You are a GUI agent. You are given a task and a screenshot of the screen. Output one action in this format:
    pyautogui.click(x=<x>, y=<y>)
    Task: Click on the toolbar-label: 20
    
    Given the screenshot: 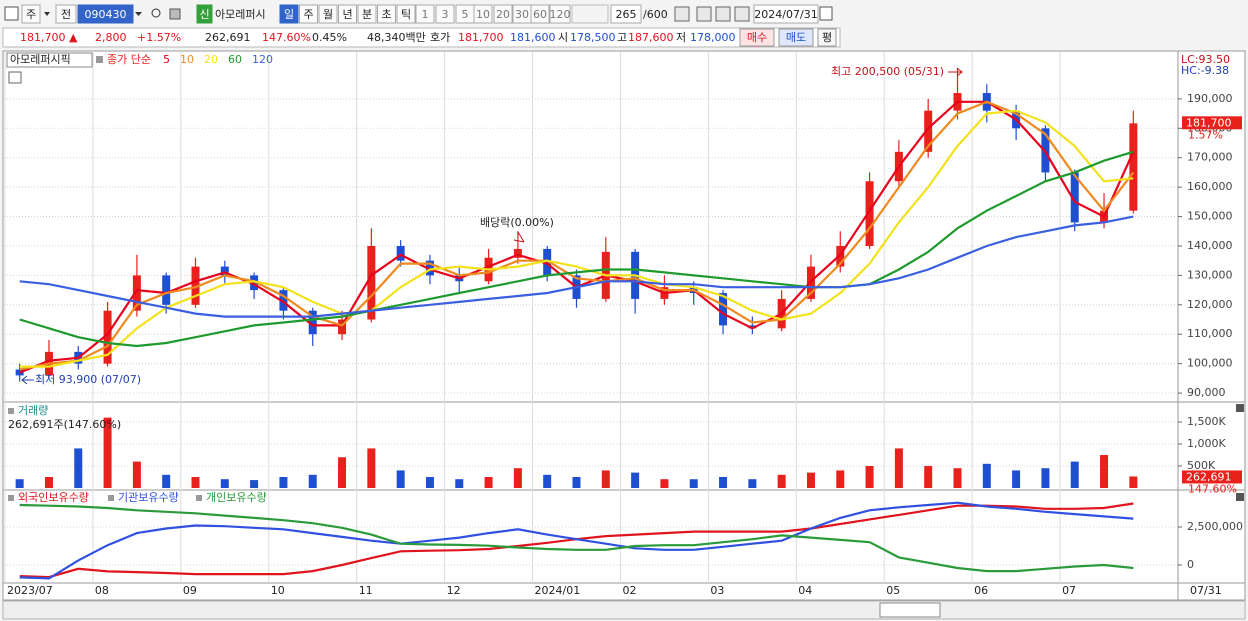 What is the action you would take?
    pyautogui.click(x=503, y=14)
    